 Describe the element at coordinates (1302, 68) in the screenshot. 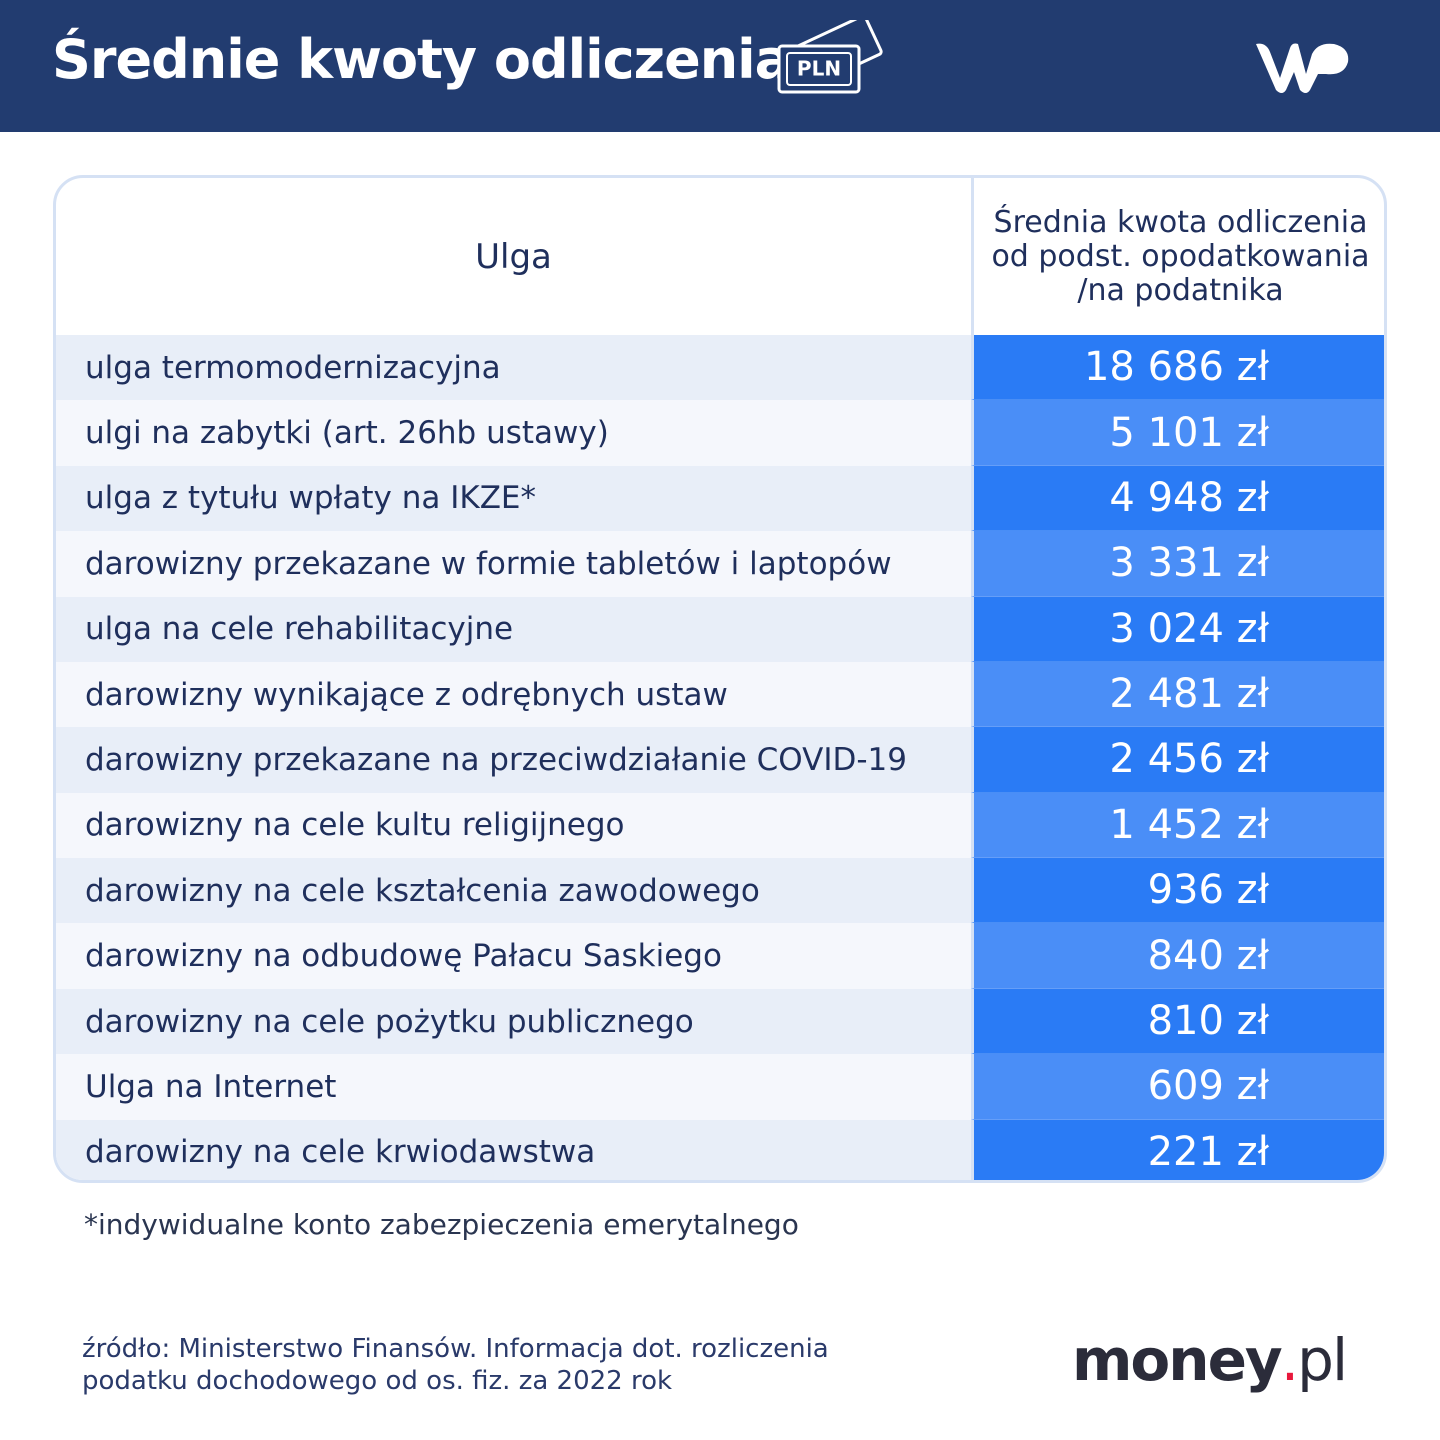

I see `wp-logo` at that location.